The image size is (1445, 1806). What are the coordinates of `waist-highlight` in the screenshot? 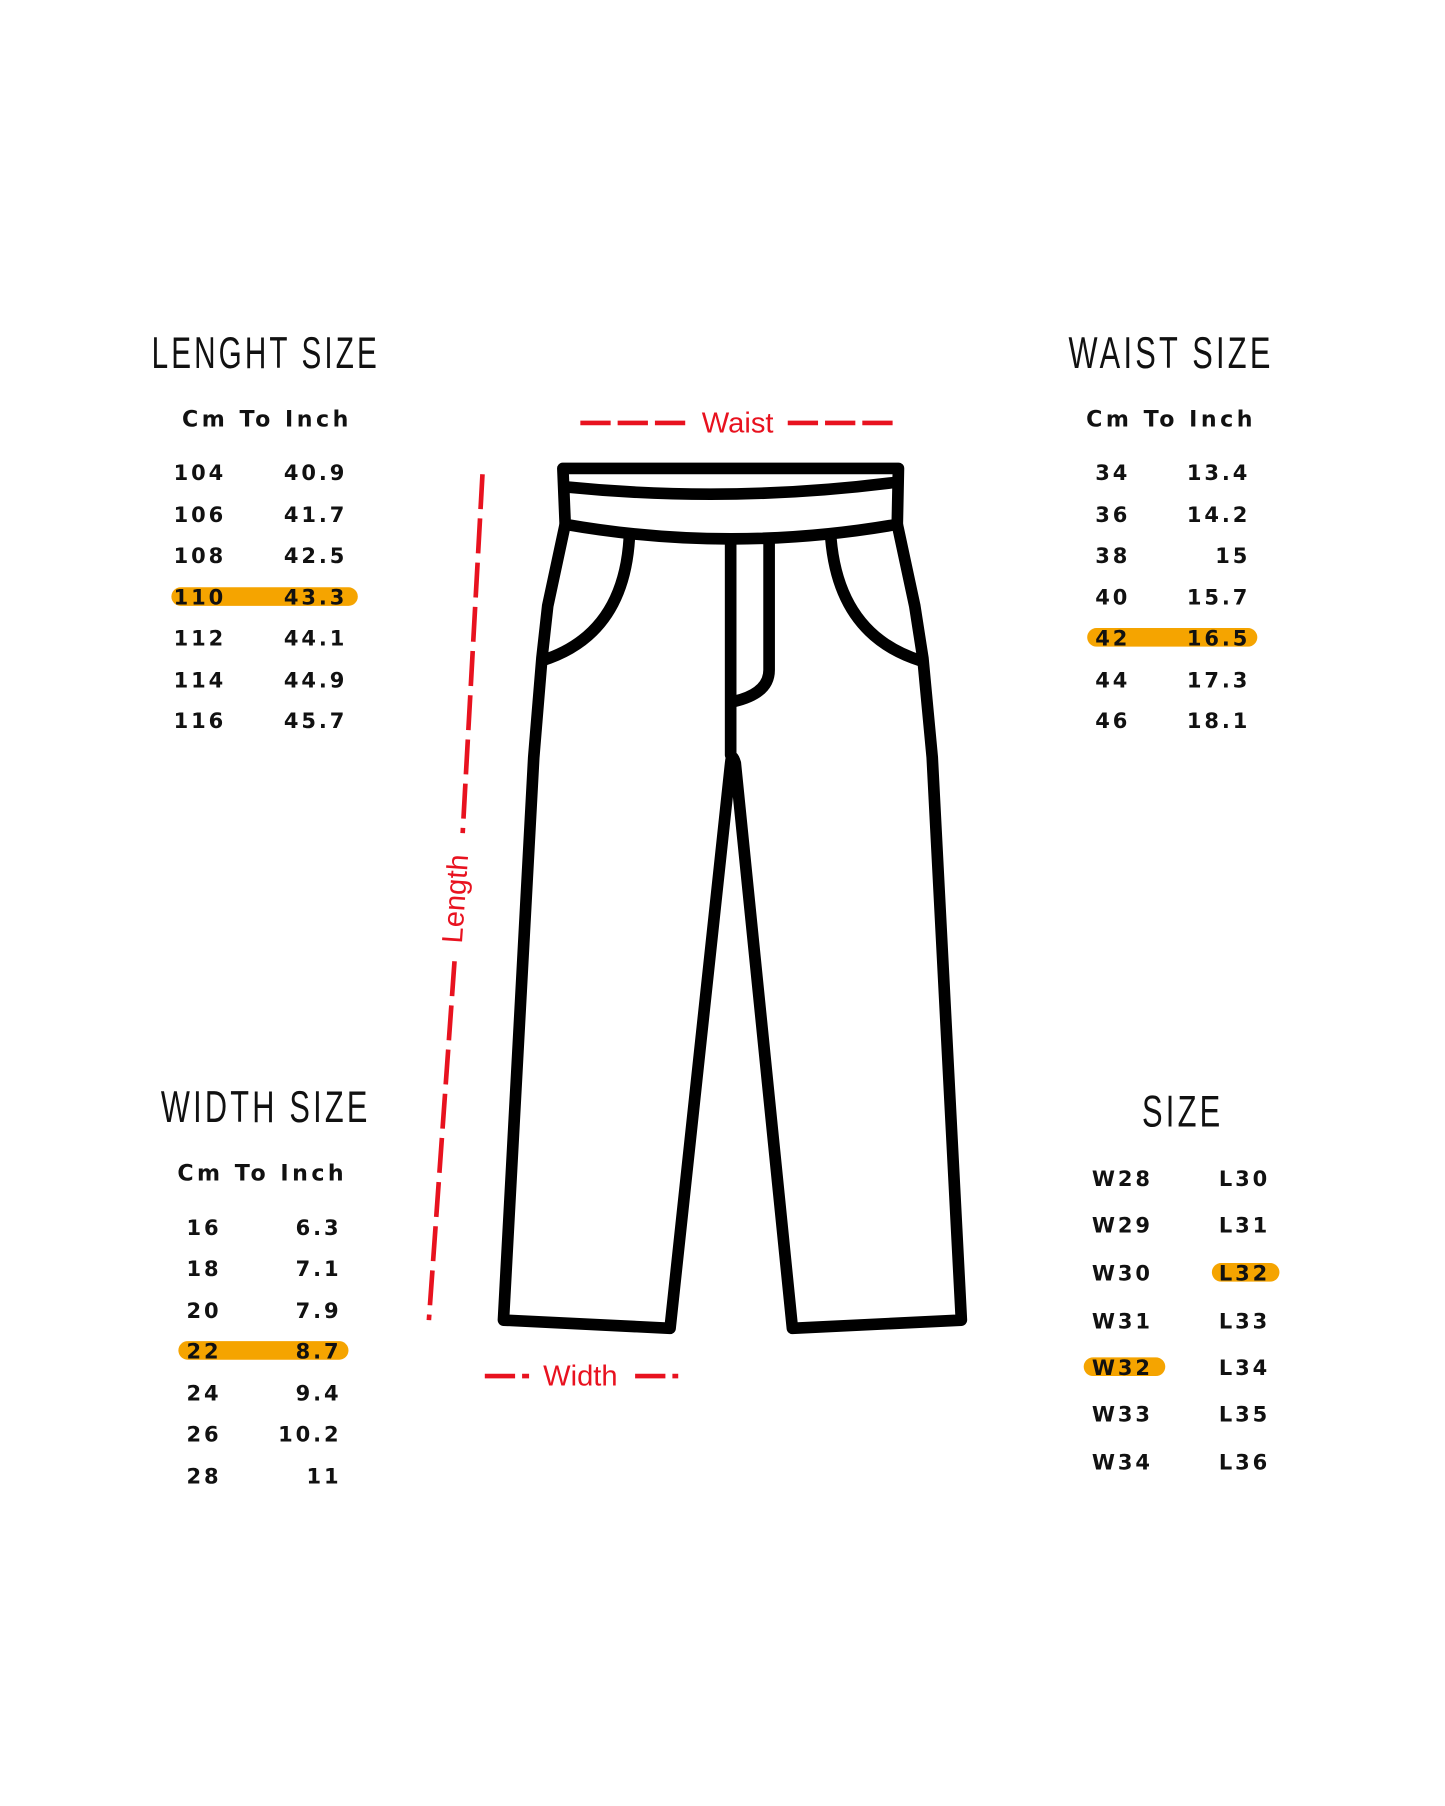 It's located at (1172, 637).